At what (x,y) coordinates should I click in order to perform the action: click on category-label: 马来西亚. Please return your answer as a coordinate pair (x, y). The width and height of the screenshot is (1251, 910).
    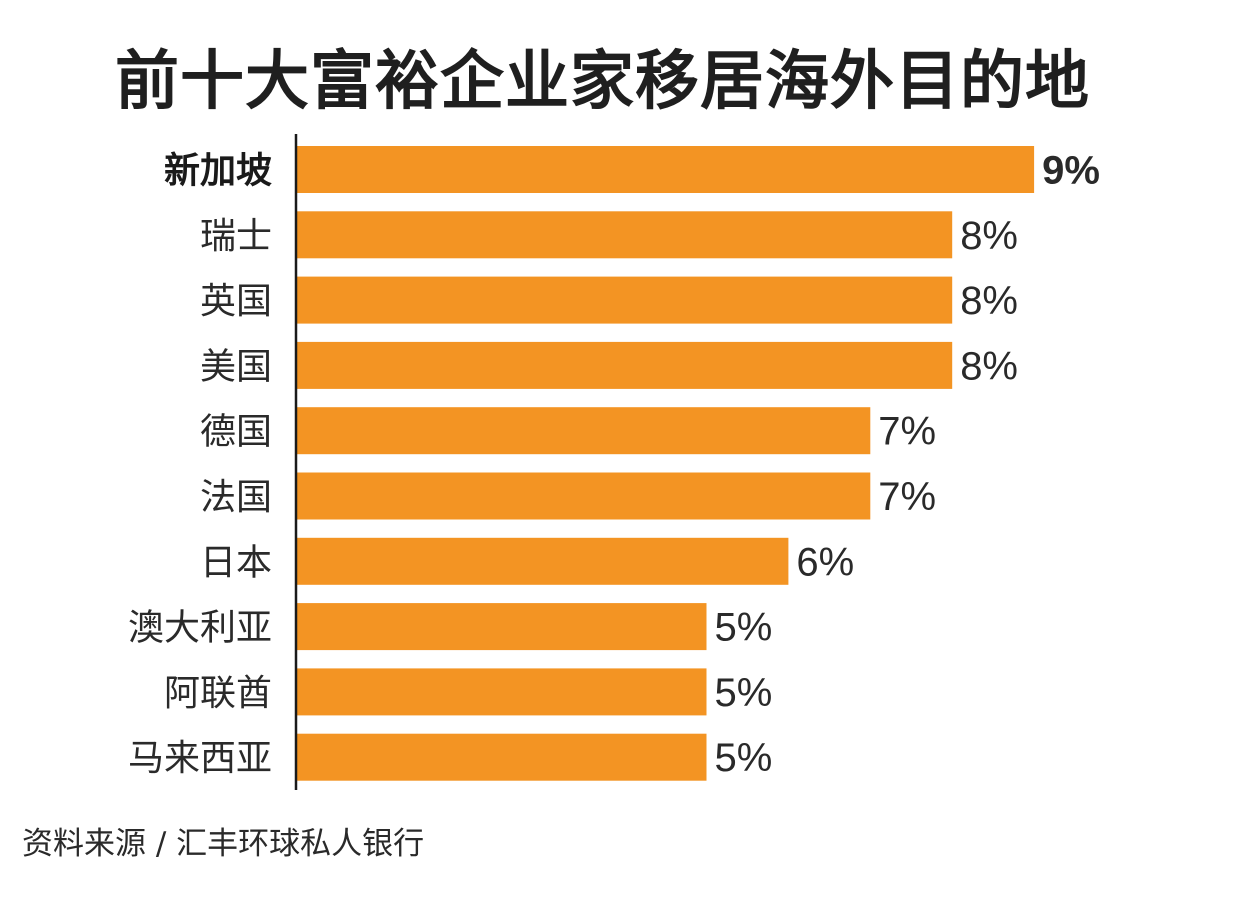
    Looking at the image, I should click on (200, 758).